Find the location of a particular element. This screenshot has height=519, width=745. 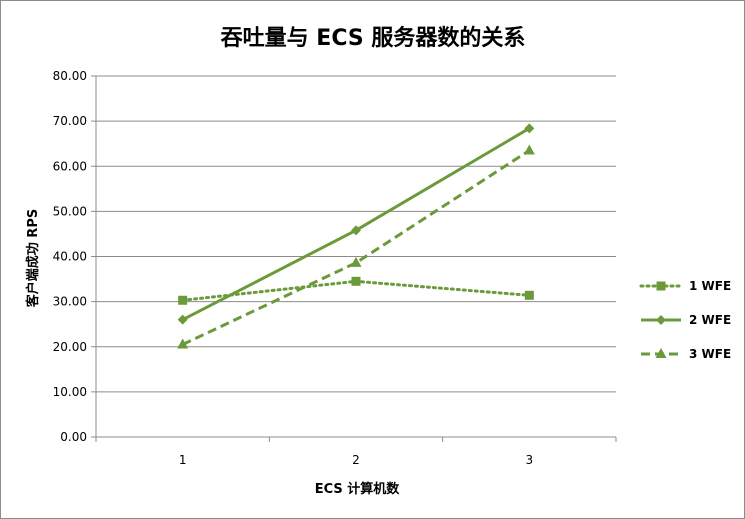

y-tick-label: 40.00 is located at coordinates (70, 257).